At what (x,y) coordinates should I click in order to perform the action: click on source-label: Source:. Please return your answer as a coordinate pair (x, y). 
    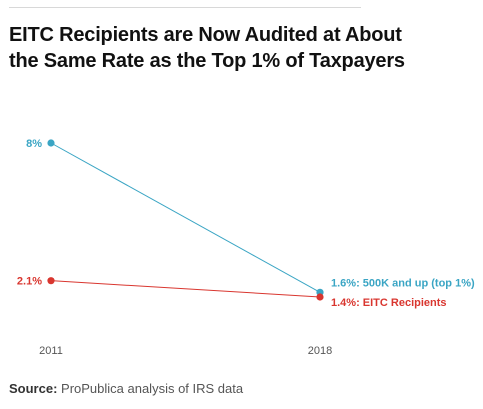
    Looking at the image, I should click on (33, 388).